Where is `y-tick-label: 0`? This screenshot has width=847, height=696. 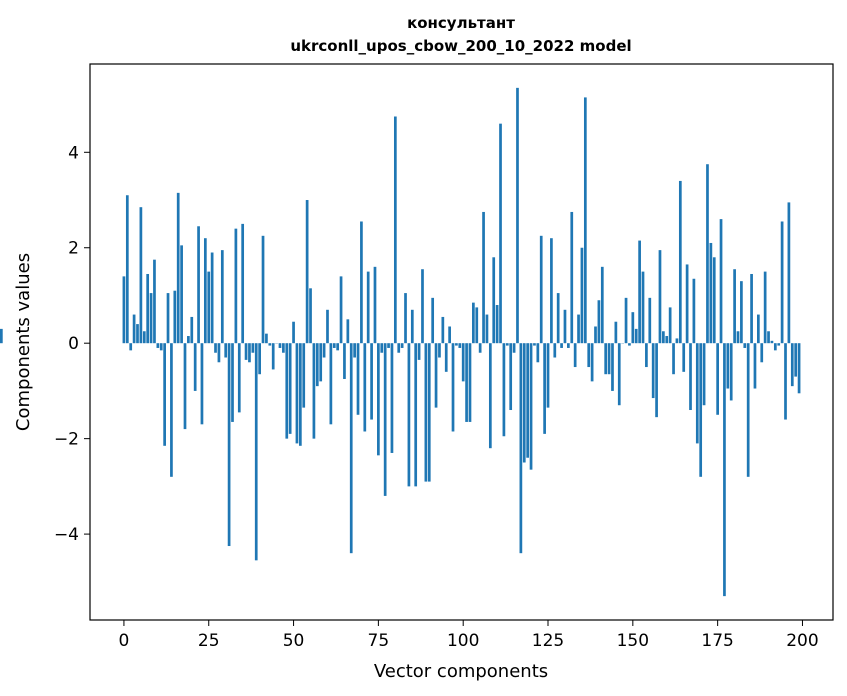
y-tick-label: 0 is located at coordinates (73, 344).